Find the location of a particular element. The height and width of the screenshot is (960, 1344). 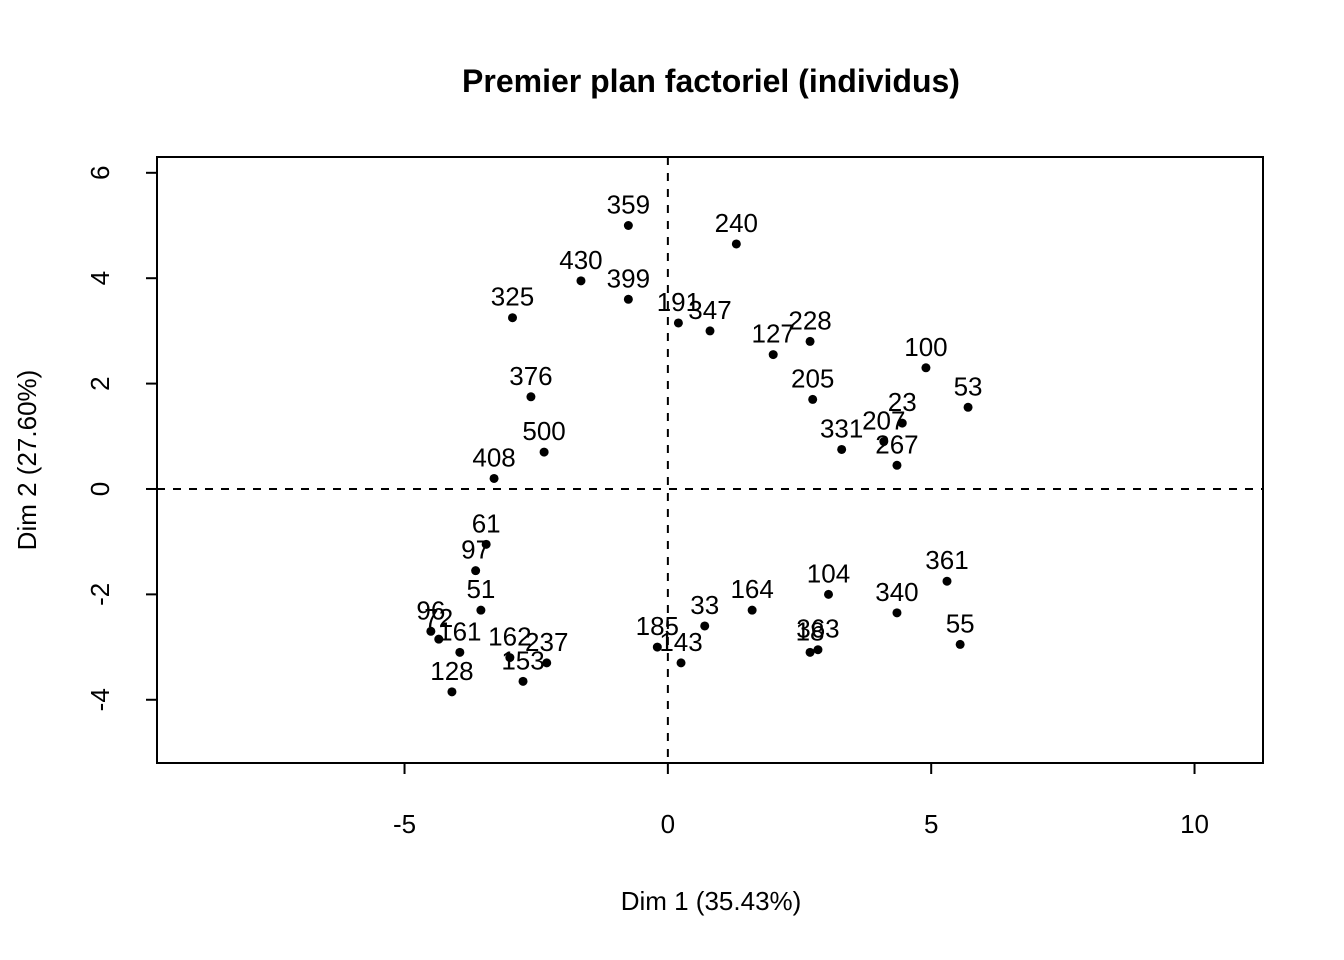

point-label: 96 is located at coordinates (430, 610).